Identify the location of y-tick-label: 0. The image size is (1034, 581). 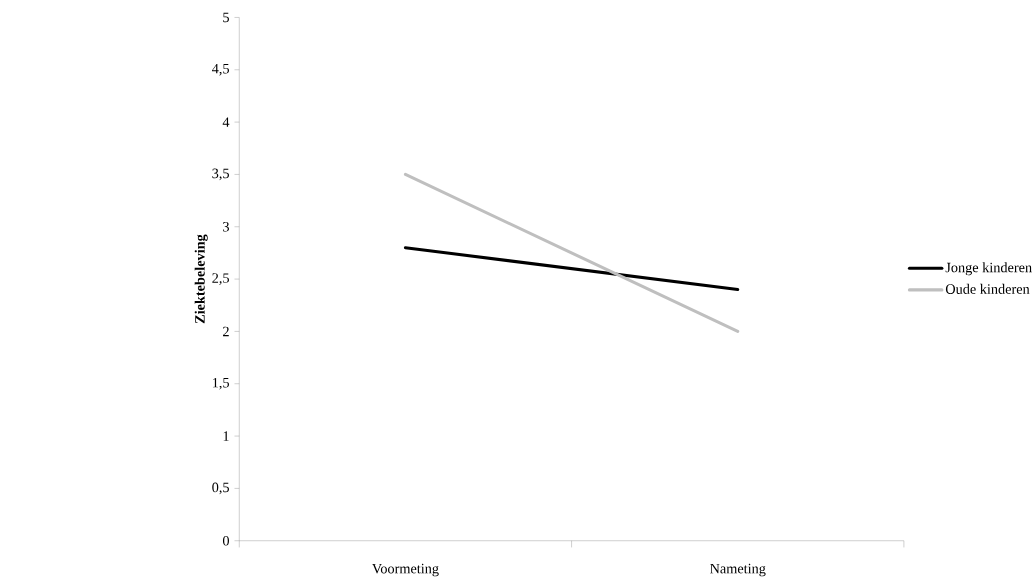
(226, 540).